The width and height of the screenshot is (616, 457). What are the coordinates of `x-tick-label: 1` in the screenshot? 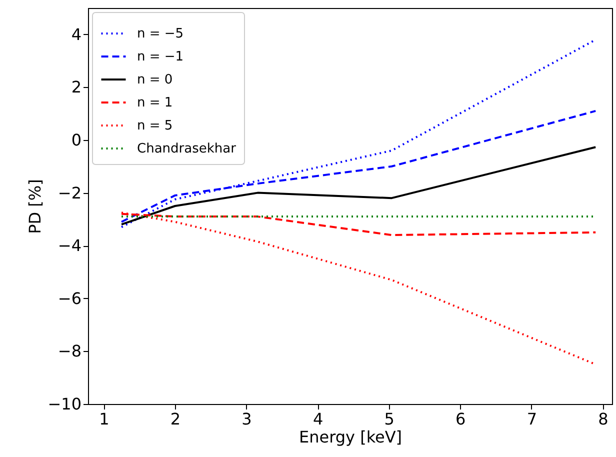 It's located at (104, 419).